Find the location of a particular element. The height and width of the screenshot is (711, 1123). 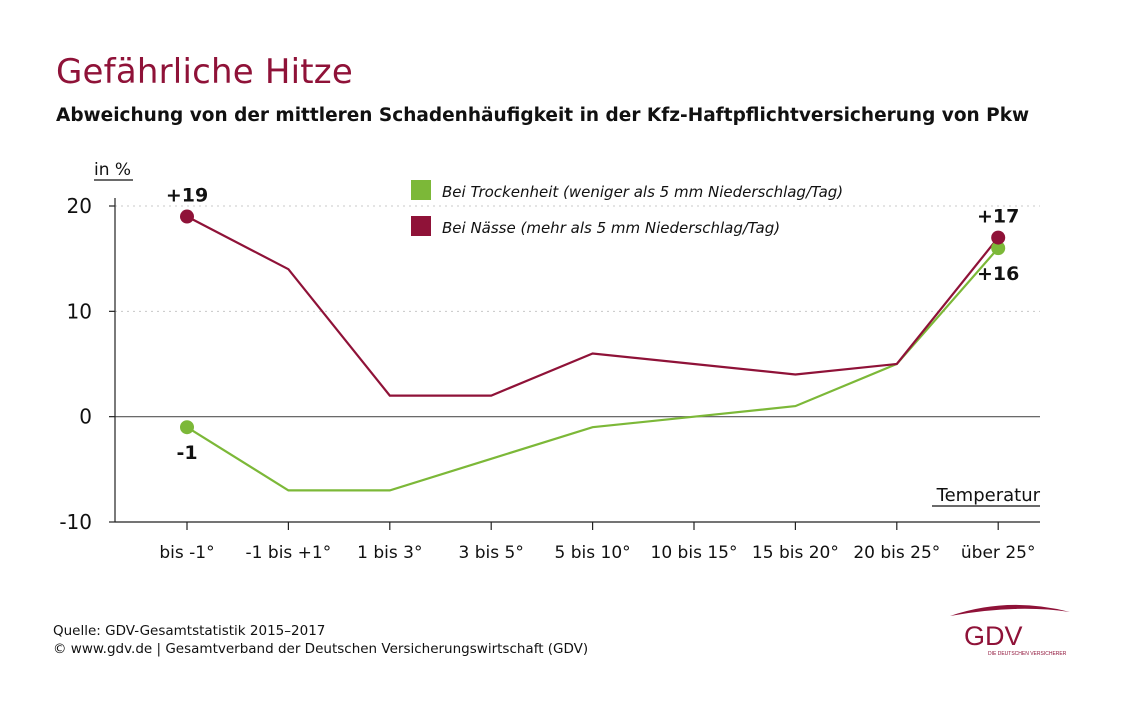

x-tick-label: über 25° is located at coordinates (998, 553).